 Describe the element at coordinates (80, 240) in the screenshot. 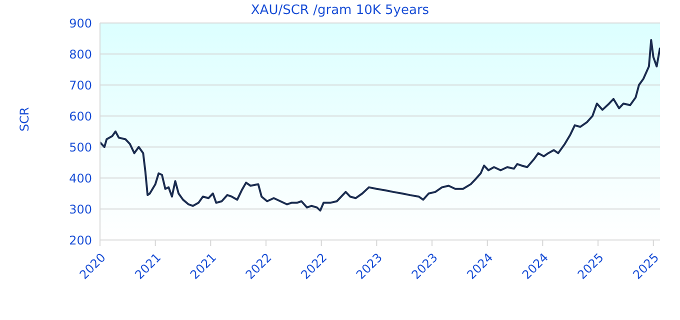

I see `y-tick-label: 200` at that location.